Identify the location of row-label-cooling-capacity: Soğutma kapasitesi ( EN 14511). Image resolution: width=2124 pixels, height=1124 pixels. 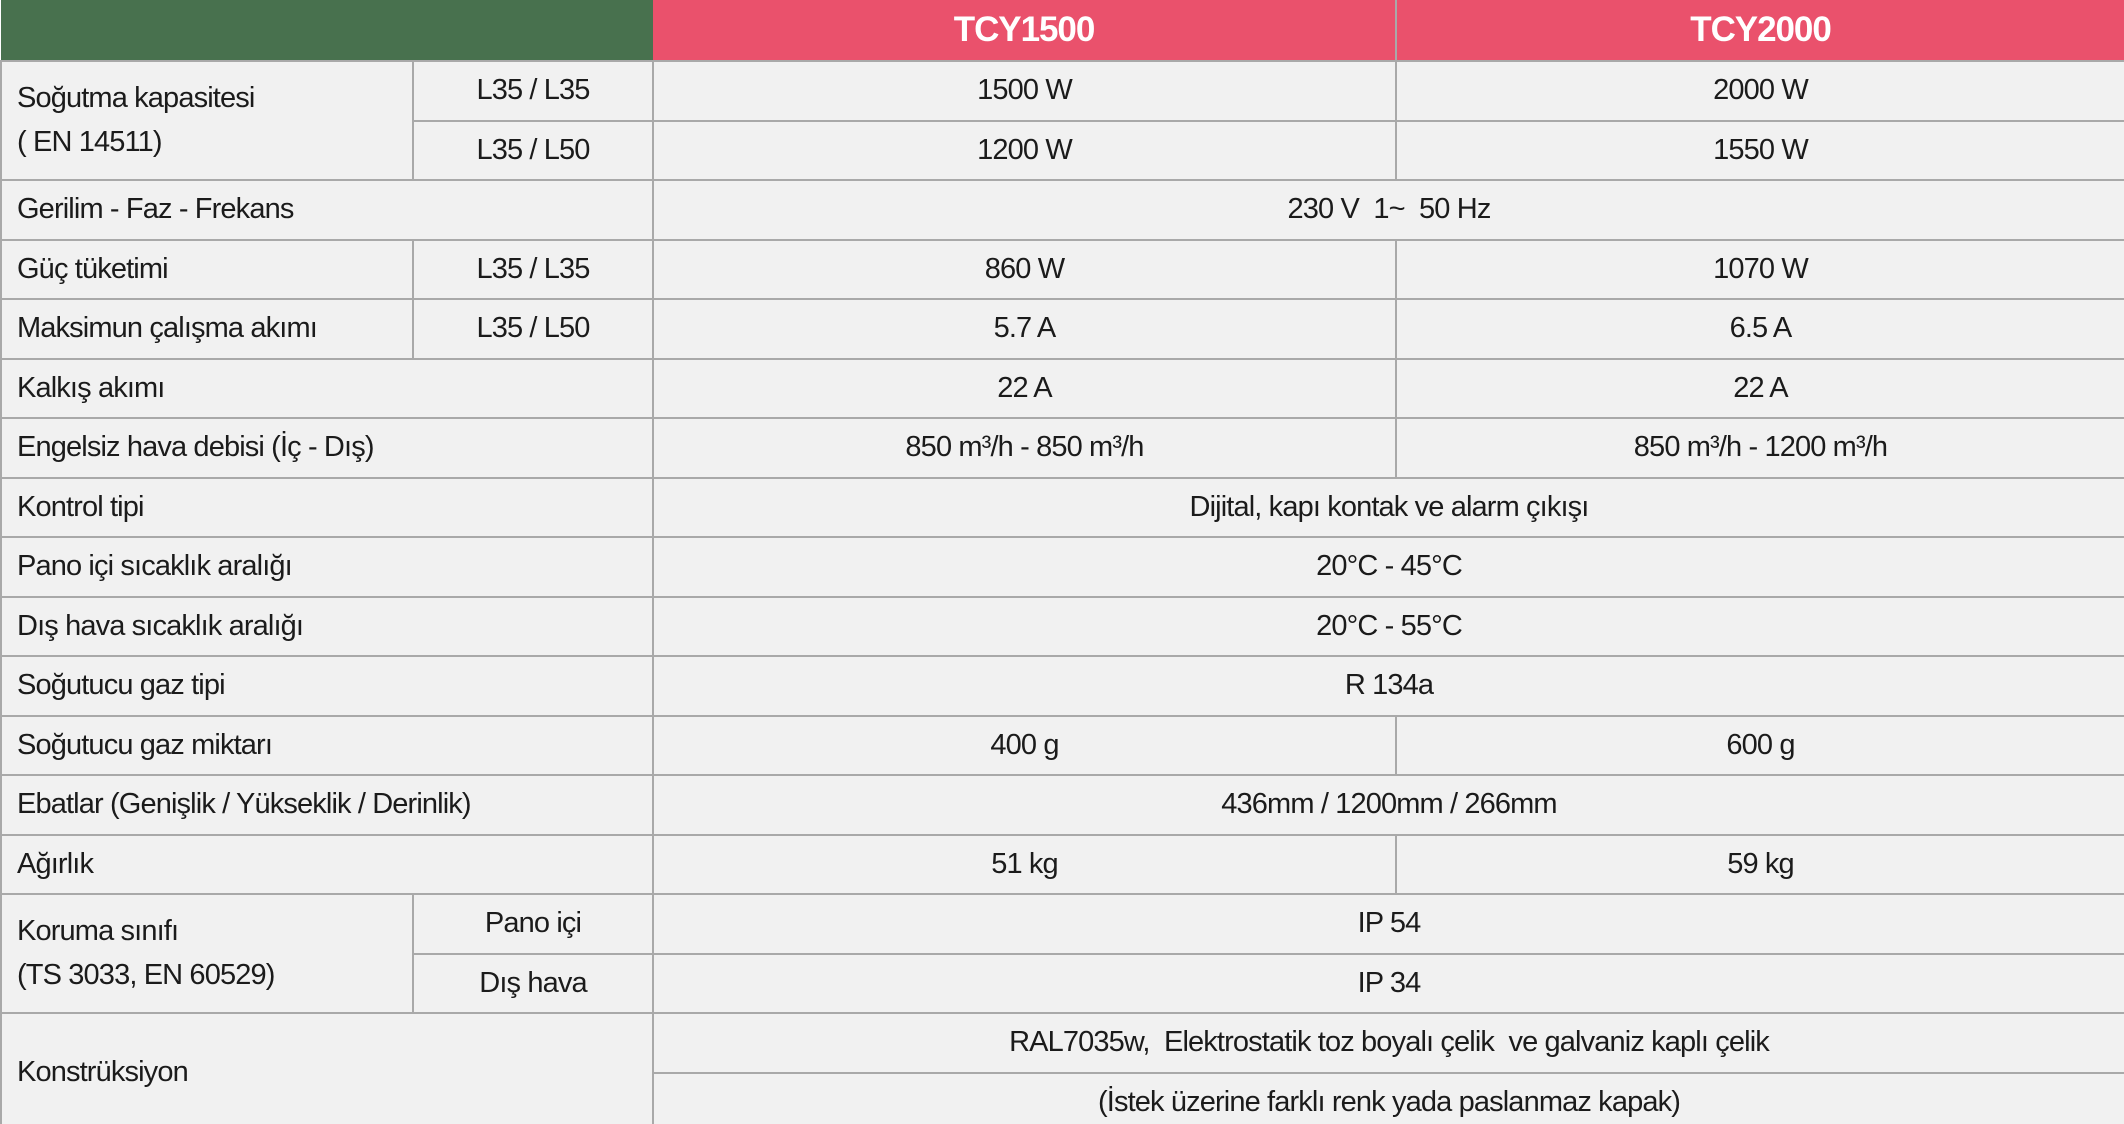
(207, 120).